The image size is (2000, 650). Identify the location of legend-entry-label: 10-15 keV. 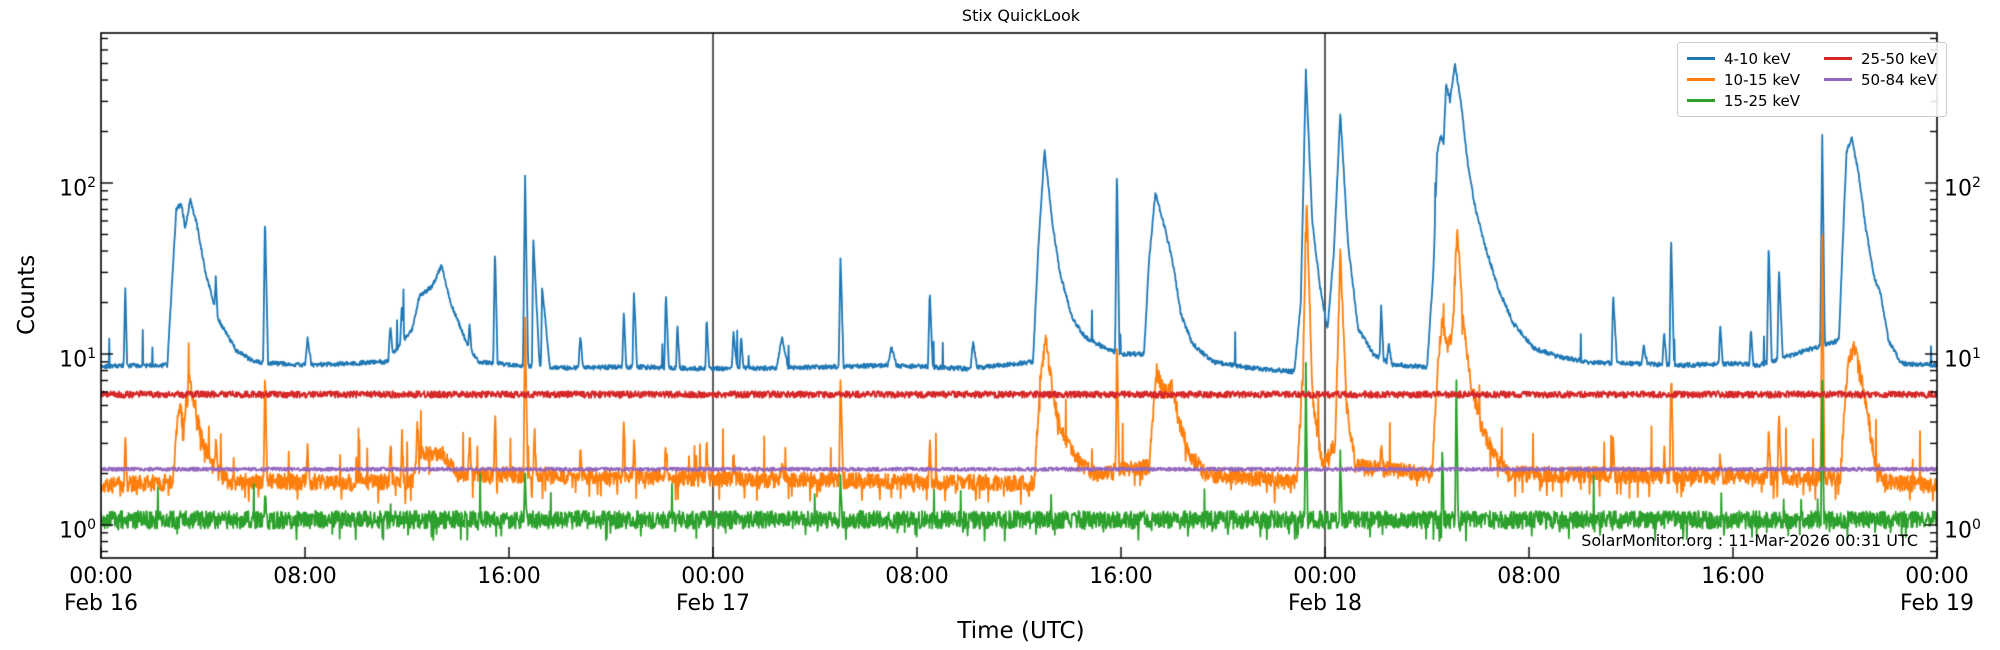
(1762, 79).